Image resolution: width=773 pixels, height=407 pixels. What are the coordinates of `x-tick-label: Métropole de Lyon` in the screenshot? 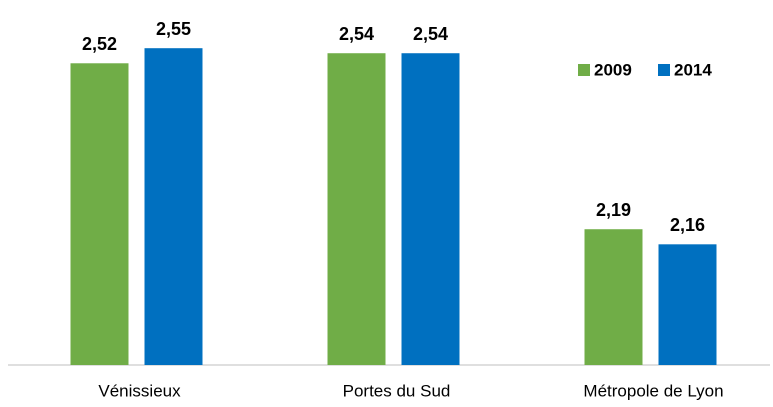 It's located at (653, 390).